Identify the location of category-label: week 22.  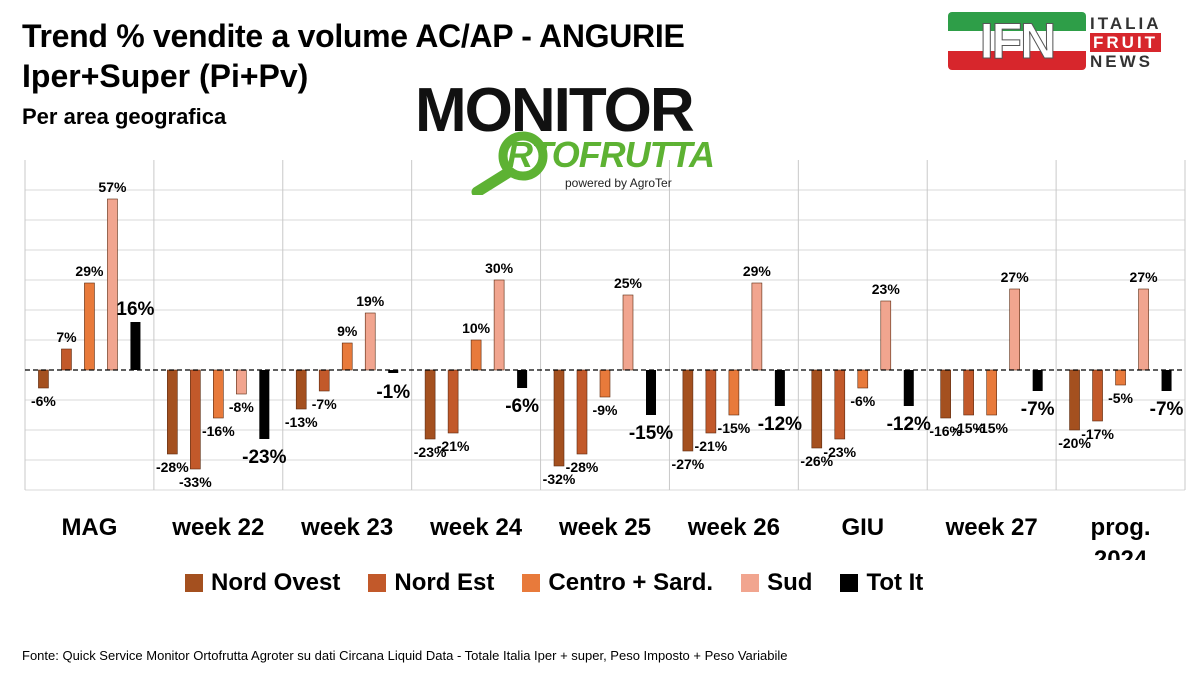
(217, 527).